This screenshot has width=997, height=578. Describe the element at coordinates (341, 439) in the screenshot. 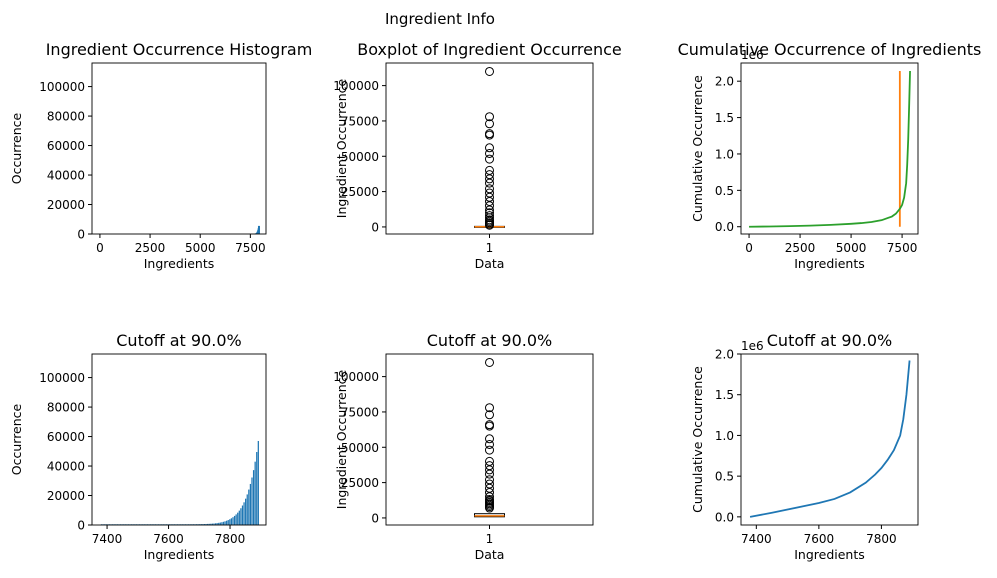

I see `y-axis-label: Ingredient Occurrence` at that location.